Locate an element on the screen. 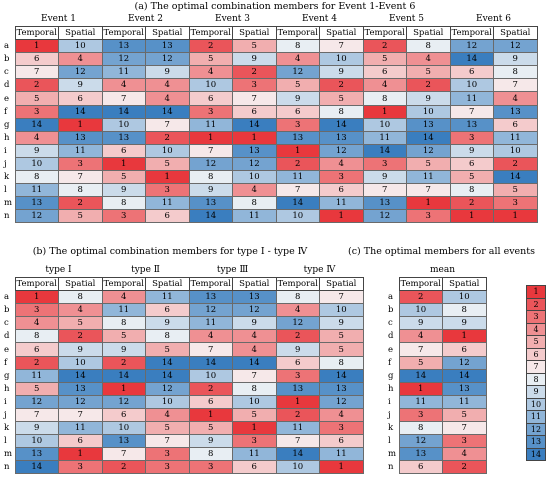 Image resolution: width=550 pixels, height=477 pixels. row-label: n is located at coordinates (7, 216).